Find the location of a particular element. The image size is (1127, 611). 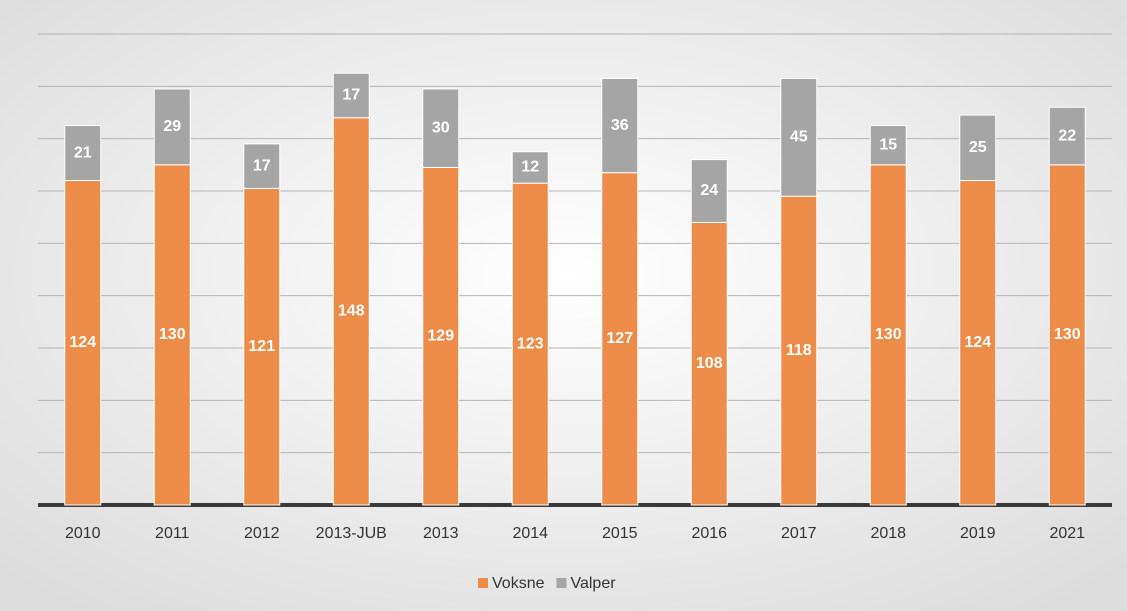

x-tick-label: 2018 is located at coordinates (888, 533).